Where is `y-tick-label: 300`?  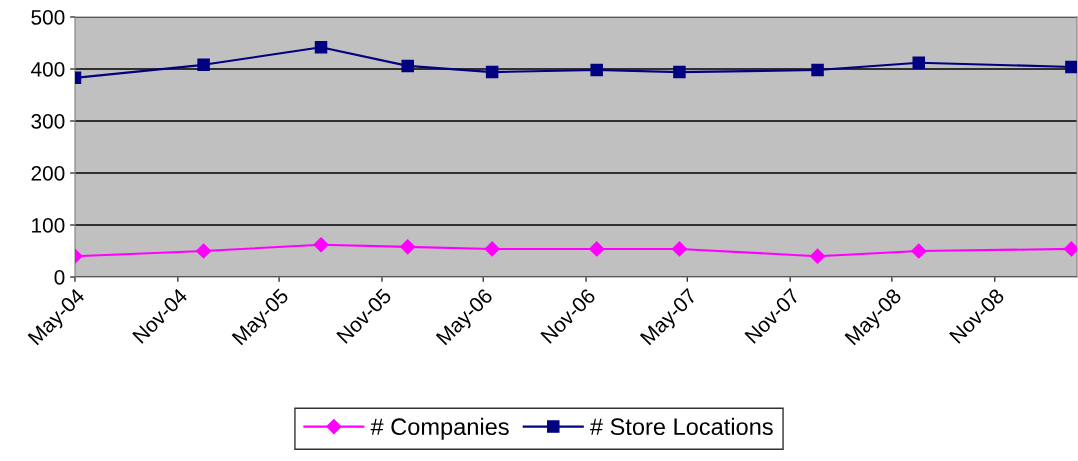 y-tick-label: 300 is located at coordinates (48, 121).